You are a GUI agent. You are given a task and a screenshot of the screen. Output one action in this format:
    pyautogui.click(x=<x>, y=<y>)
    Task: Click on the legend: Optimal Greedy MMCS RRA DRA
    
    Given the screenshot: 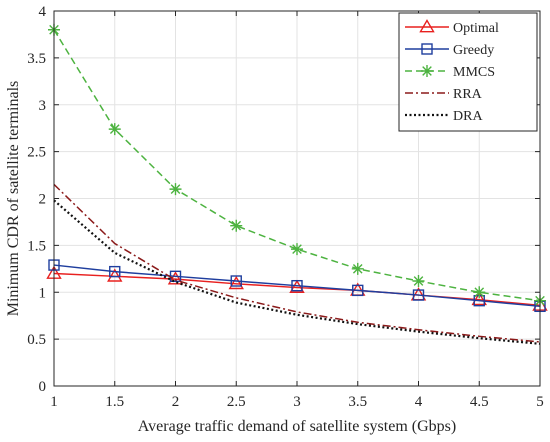 What is the action you would take?
    pyautogui.click(x=468, y=72)
    